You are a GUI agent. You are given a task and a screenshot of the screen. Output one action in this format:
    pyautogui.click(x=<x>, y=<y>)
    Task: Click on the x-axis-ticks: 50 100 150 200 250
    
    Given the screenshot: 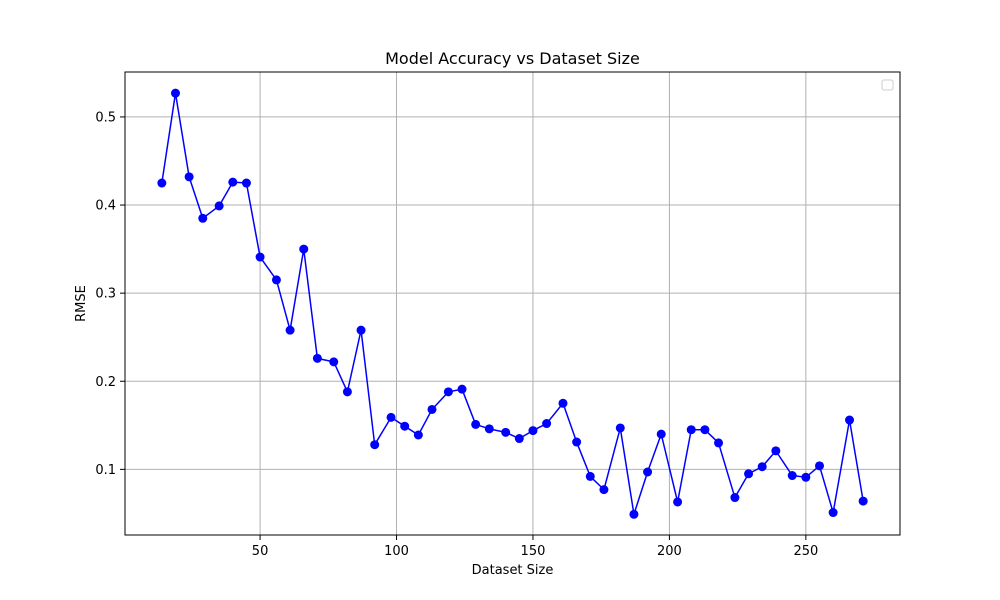 What is the action you would take?
    pyautogui.click(x=535, y=547)
    